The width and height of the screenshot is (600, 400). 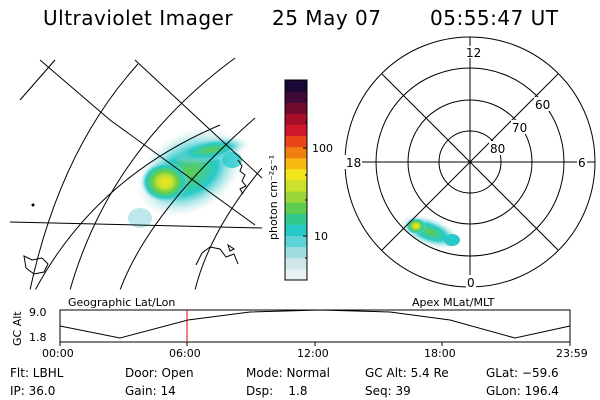 What do you see at coordinates (582, 163) in the screenshot?
I see `mlt-label-6: 6` at bounding box center [582, 163].